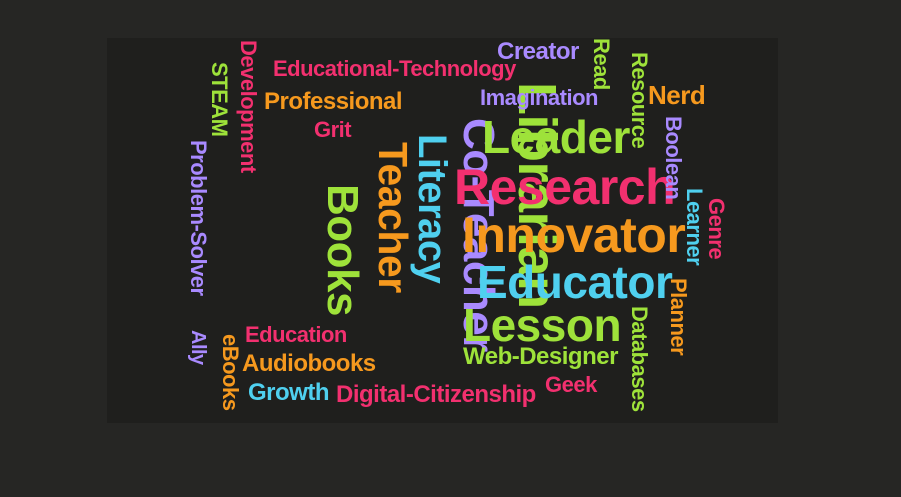  What do you see at coordinates (393, 217) in the screenshot?
I see `word-teacher: Teacher` at bounding box center [393, 217].